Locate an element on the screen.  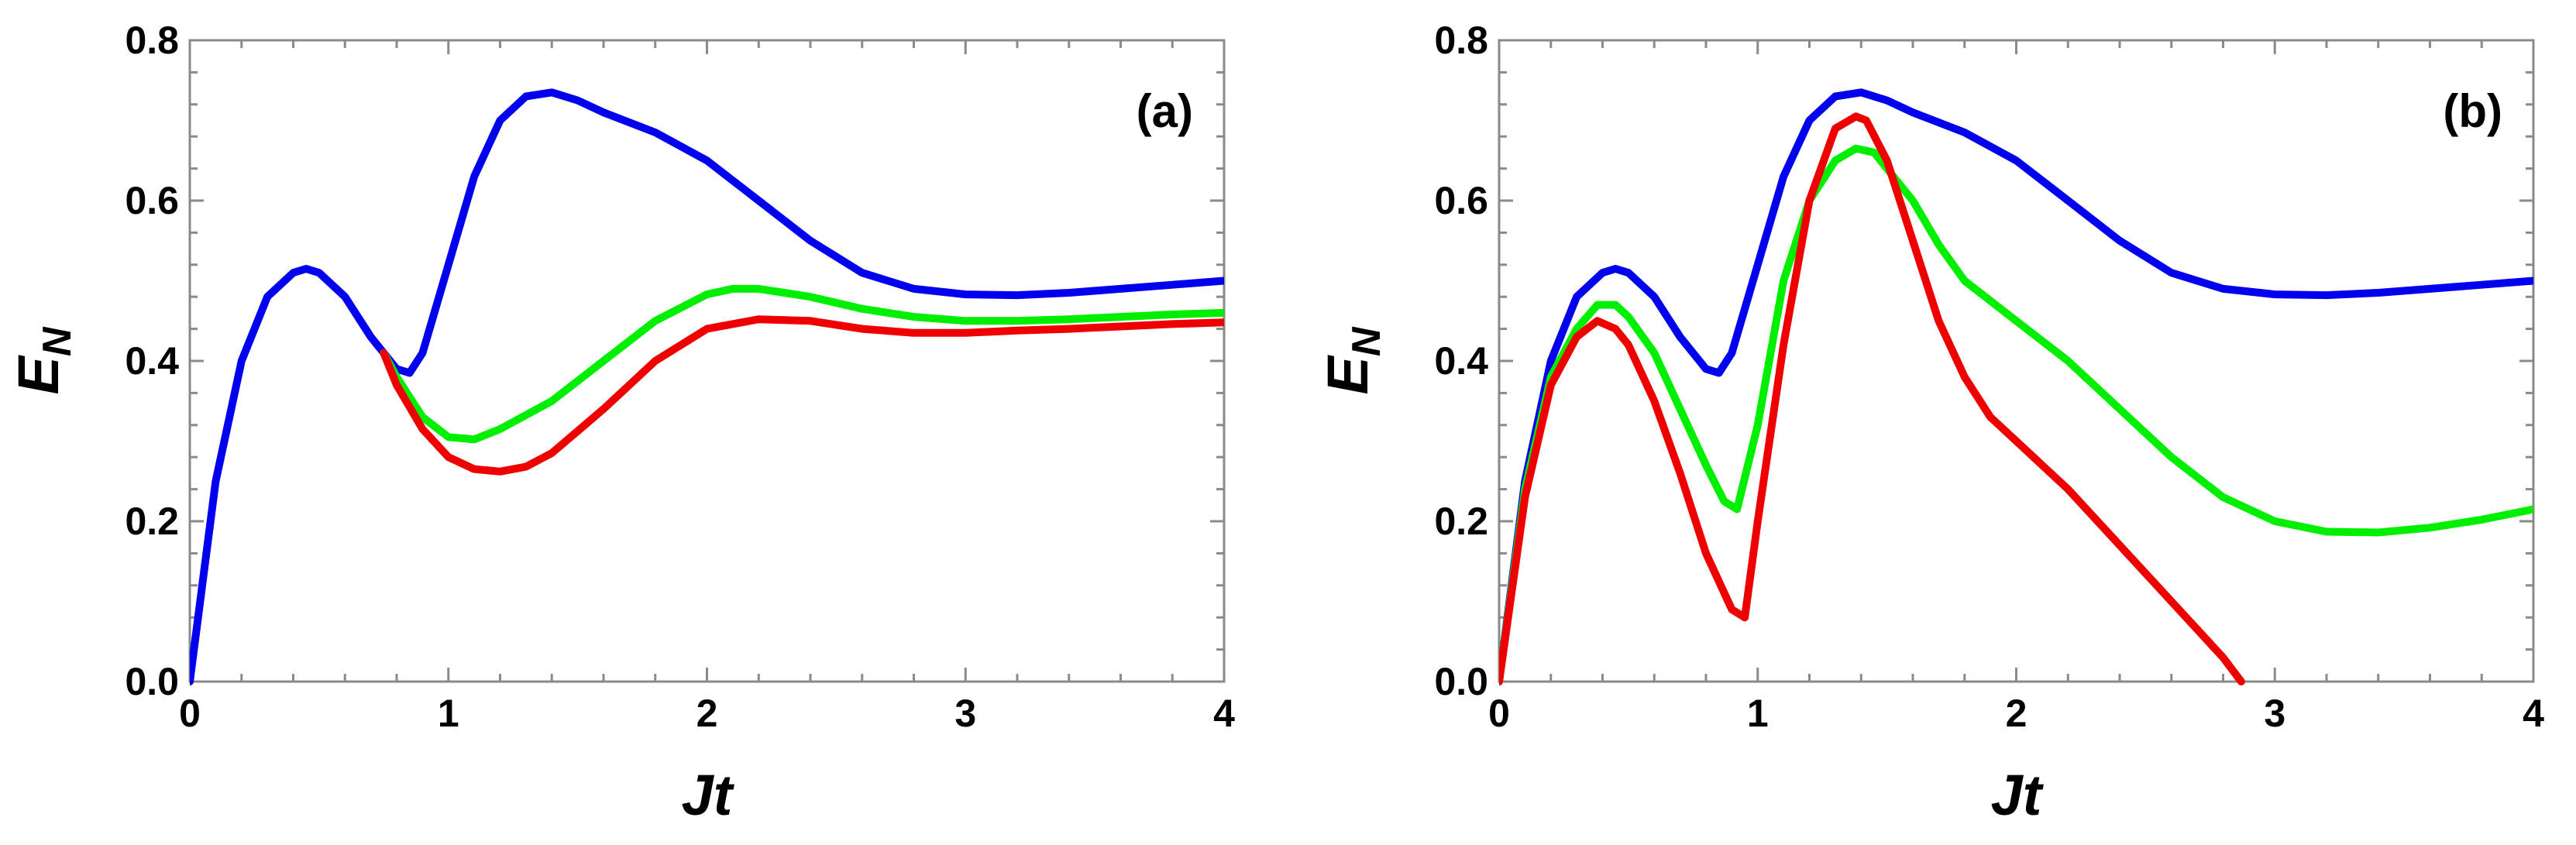
x-tick-label-b: 3 is located at coordinates (2274, 714).